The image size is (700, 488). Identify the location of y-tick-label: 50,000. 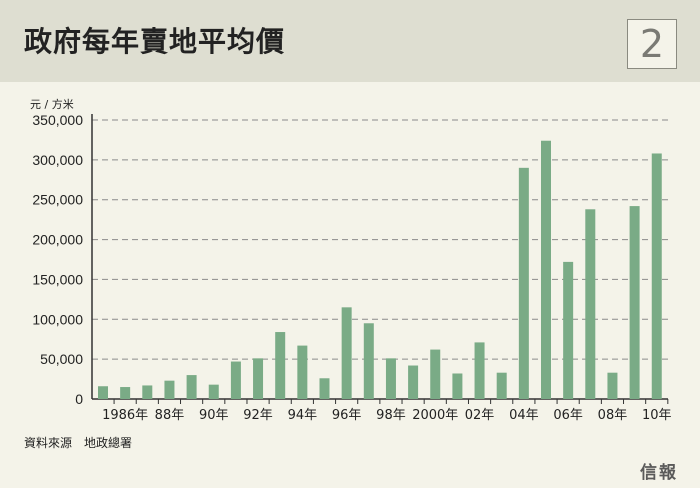
(61, 359).